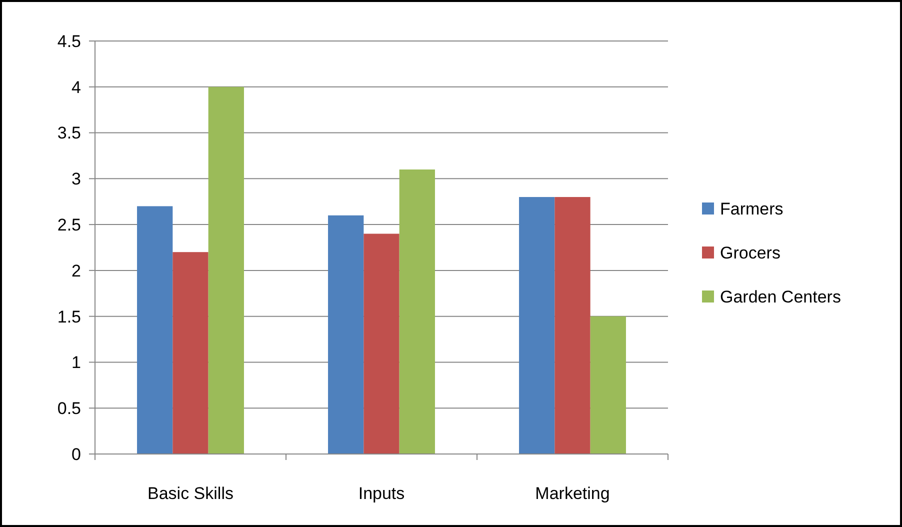  What do you see at coordinates (69, 133) in the screenshot?
I see `y-tick-label: 3.5` at bounding box center [69, 133].